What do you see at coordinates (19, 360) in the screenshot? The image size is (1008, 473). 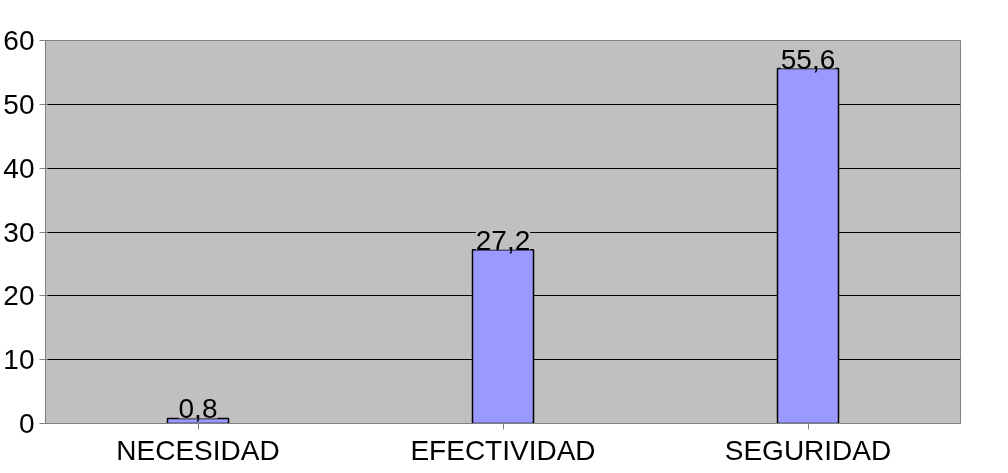 I see `y-tick-label: 10` at bounding box center [19, 360].